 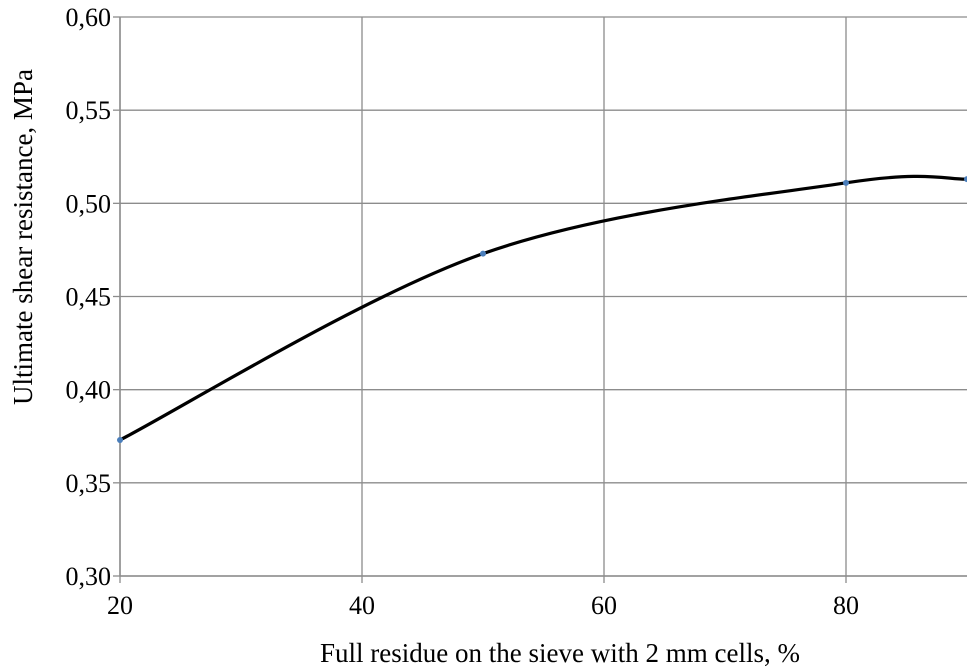 What do you see at coordinates (89, 576) in the screenshot?
I see `y-tick-label: 0,30` at bounding box center [89, 576].